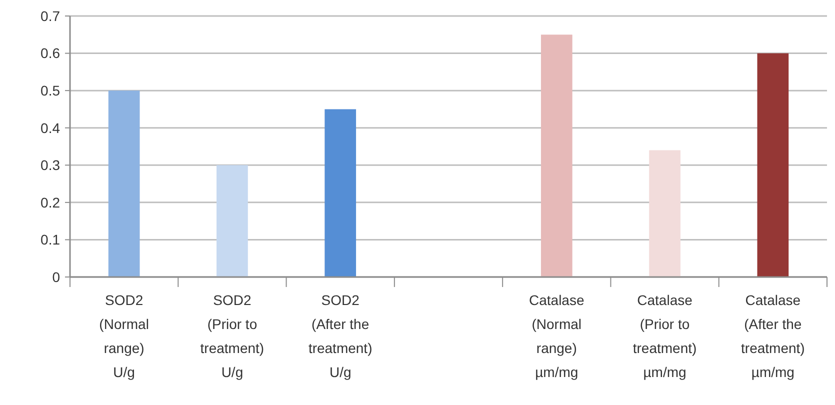 This screenshot has height=405, width=835. I want to click on x-tick-label: Catalase (After the treatment) µm/mg, so click(773, 336).